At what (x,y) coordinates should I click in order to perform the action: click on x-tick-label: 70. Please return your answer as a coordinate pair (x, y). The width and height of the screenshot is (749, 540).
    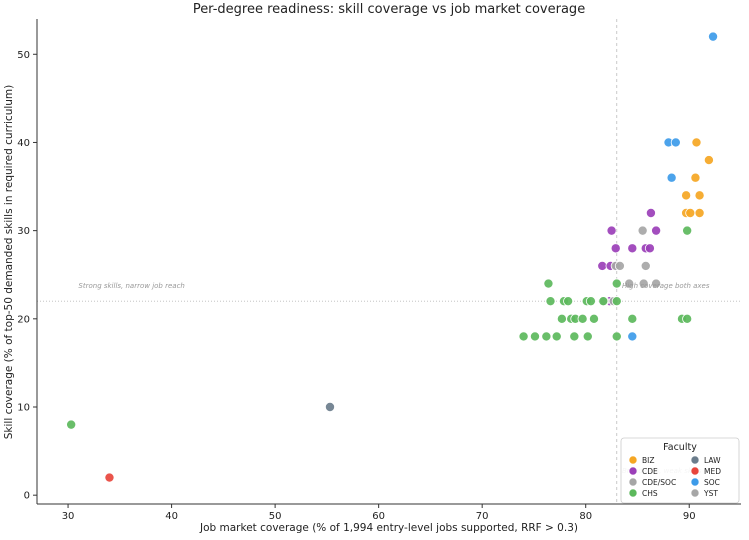
    Looking at the image, I should click on (482, 516).